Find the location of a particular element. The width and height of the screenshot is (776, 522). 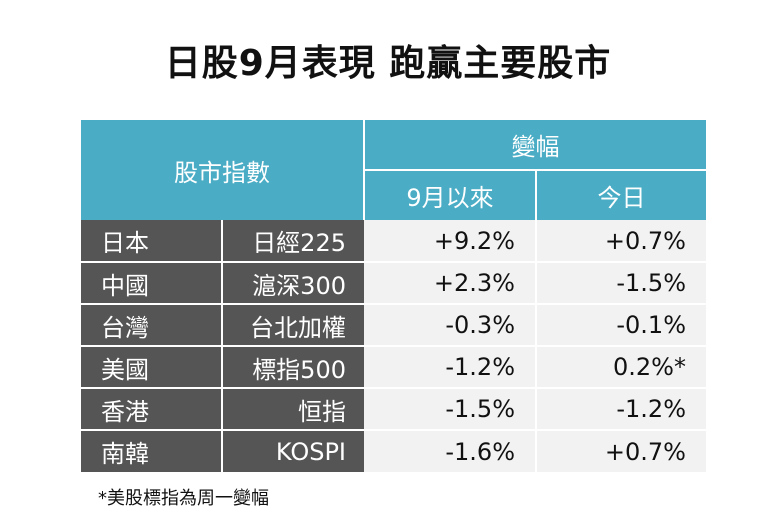

index-cell: 日經225 is located at coordinates (293, 241).